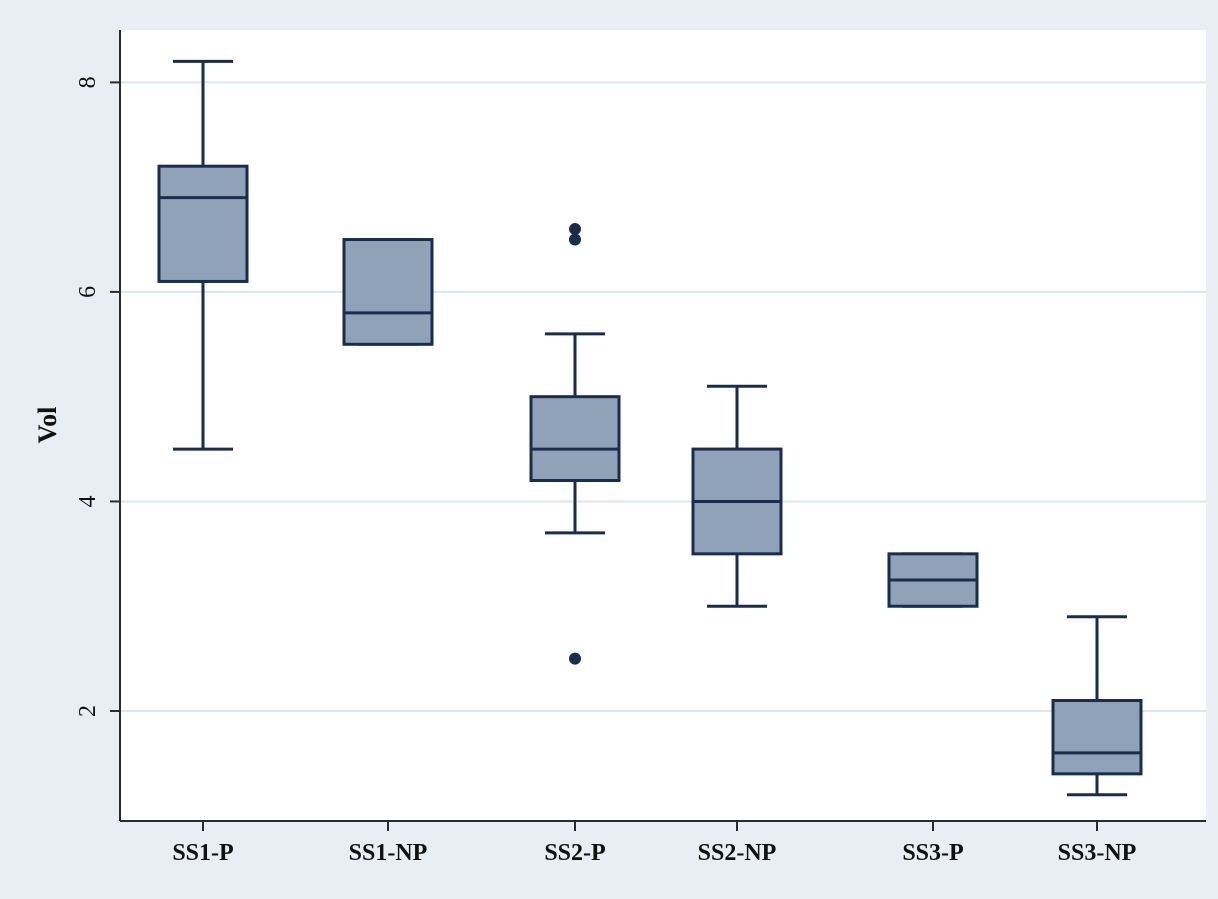 The width and height of the screenshot is (1218, 899). Describe the element at coordinates (1097, 853) in the screenshot. I see `x-tick-label: SS3-NP` at that location.